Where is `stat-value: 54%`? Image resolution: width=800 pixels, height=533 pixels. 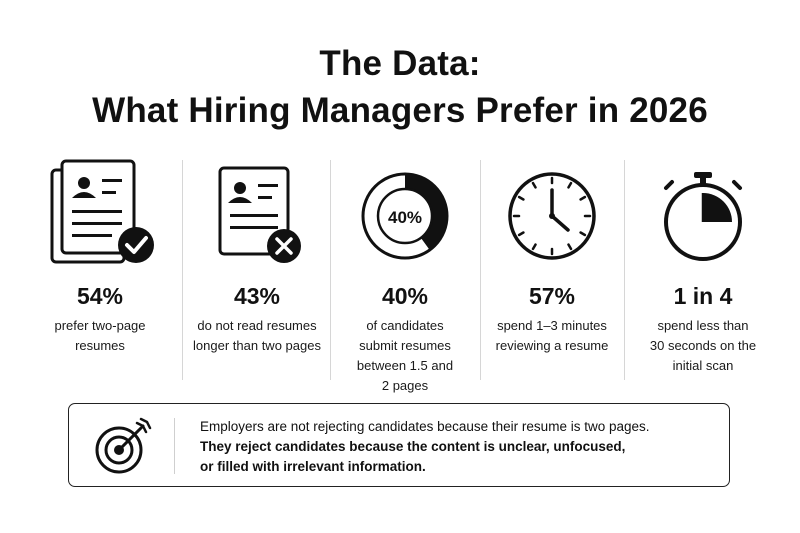
stat-value: 54% is located at coordinates (100, 296).